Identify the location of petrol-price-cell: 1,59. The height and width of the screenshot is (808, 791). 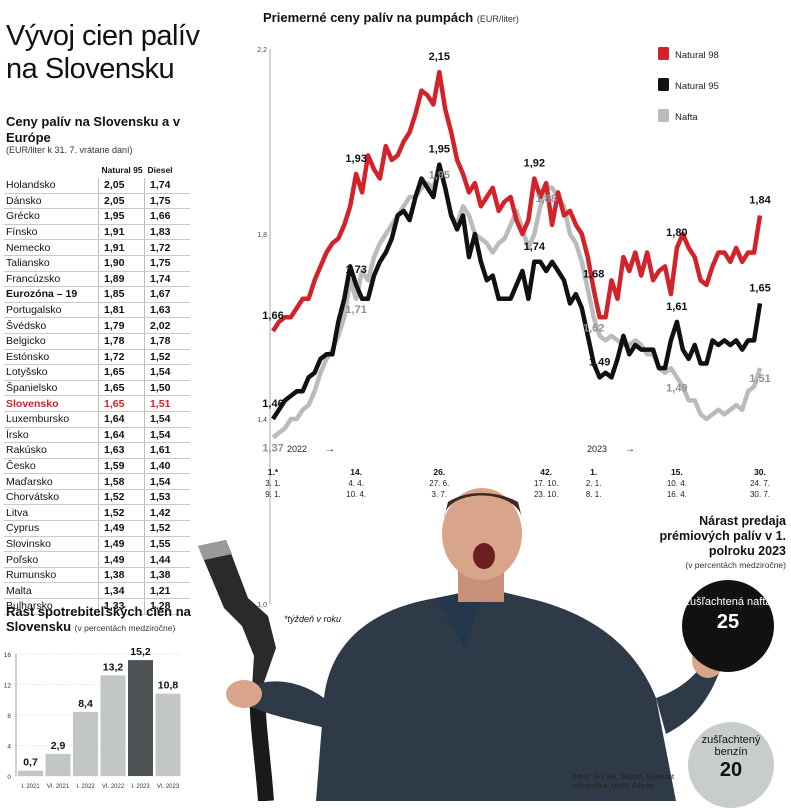
(121, 466).